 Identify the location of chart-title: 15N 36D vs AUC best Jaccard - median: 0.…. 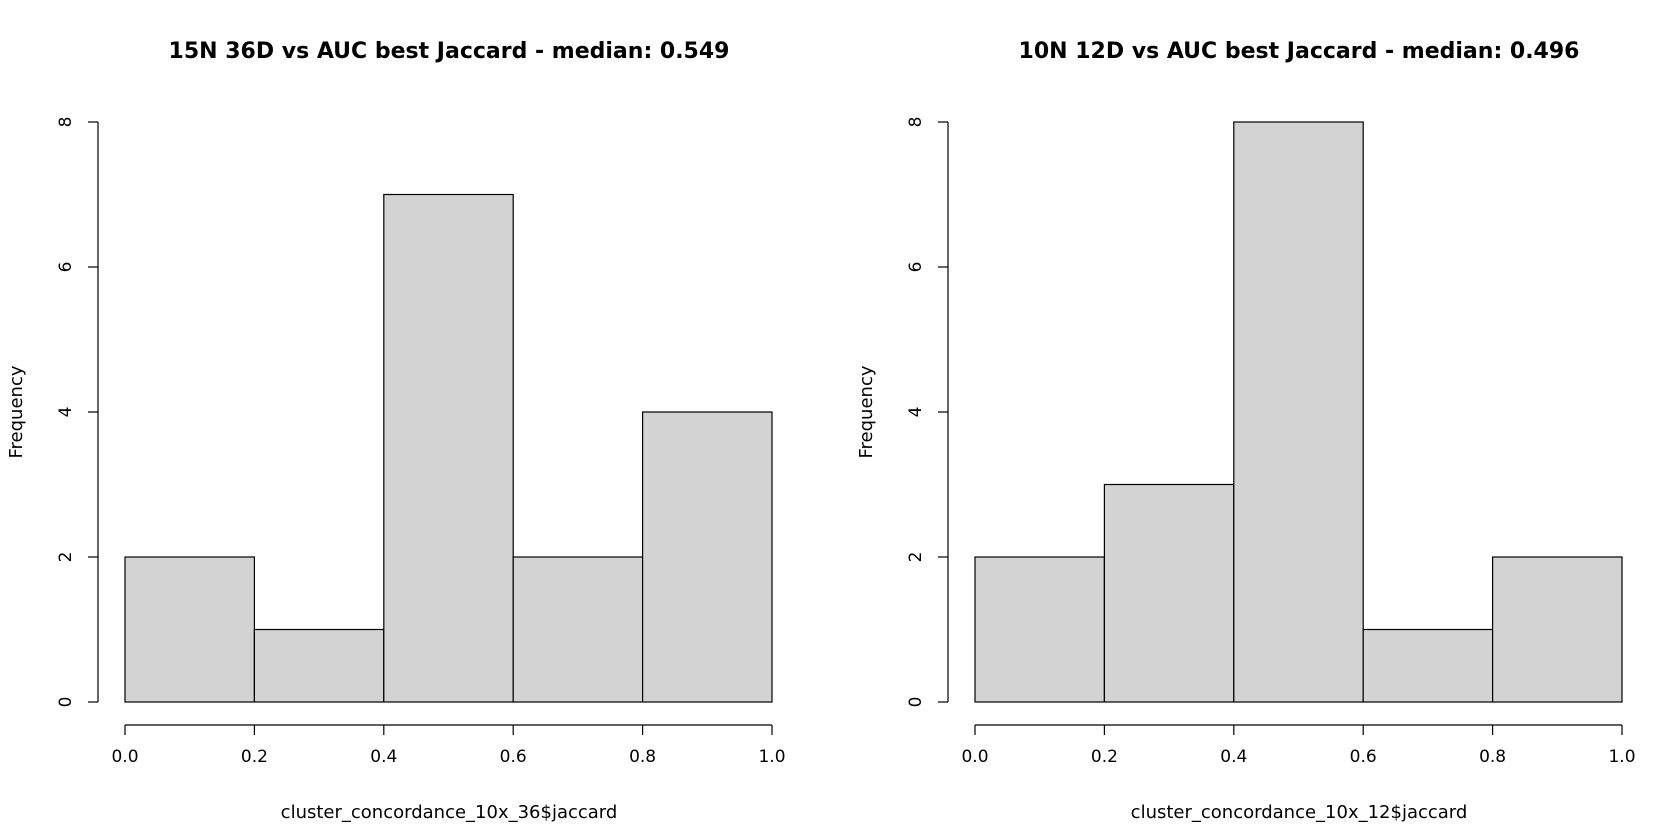
(449, 51).